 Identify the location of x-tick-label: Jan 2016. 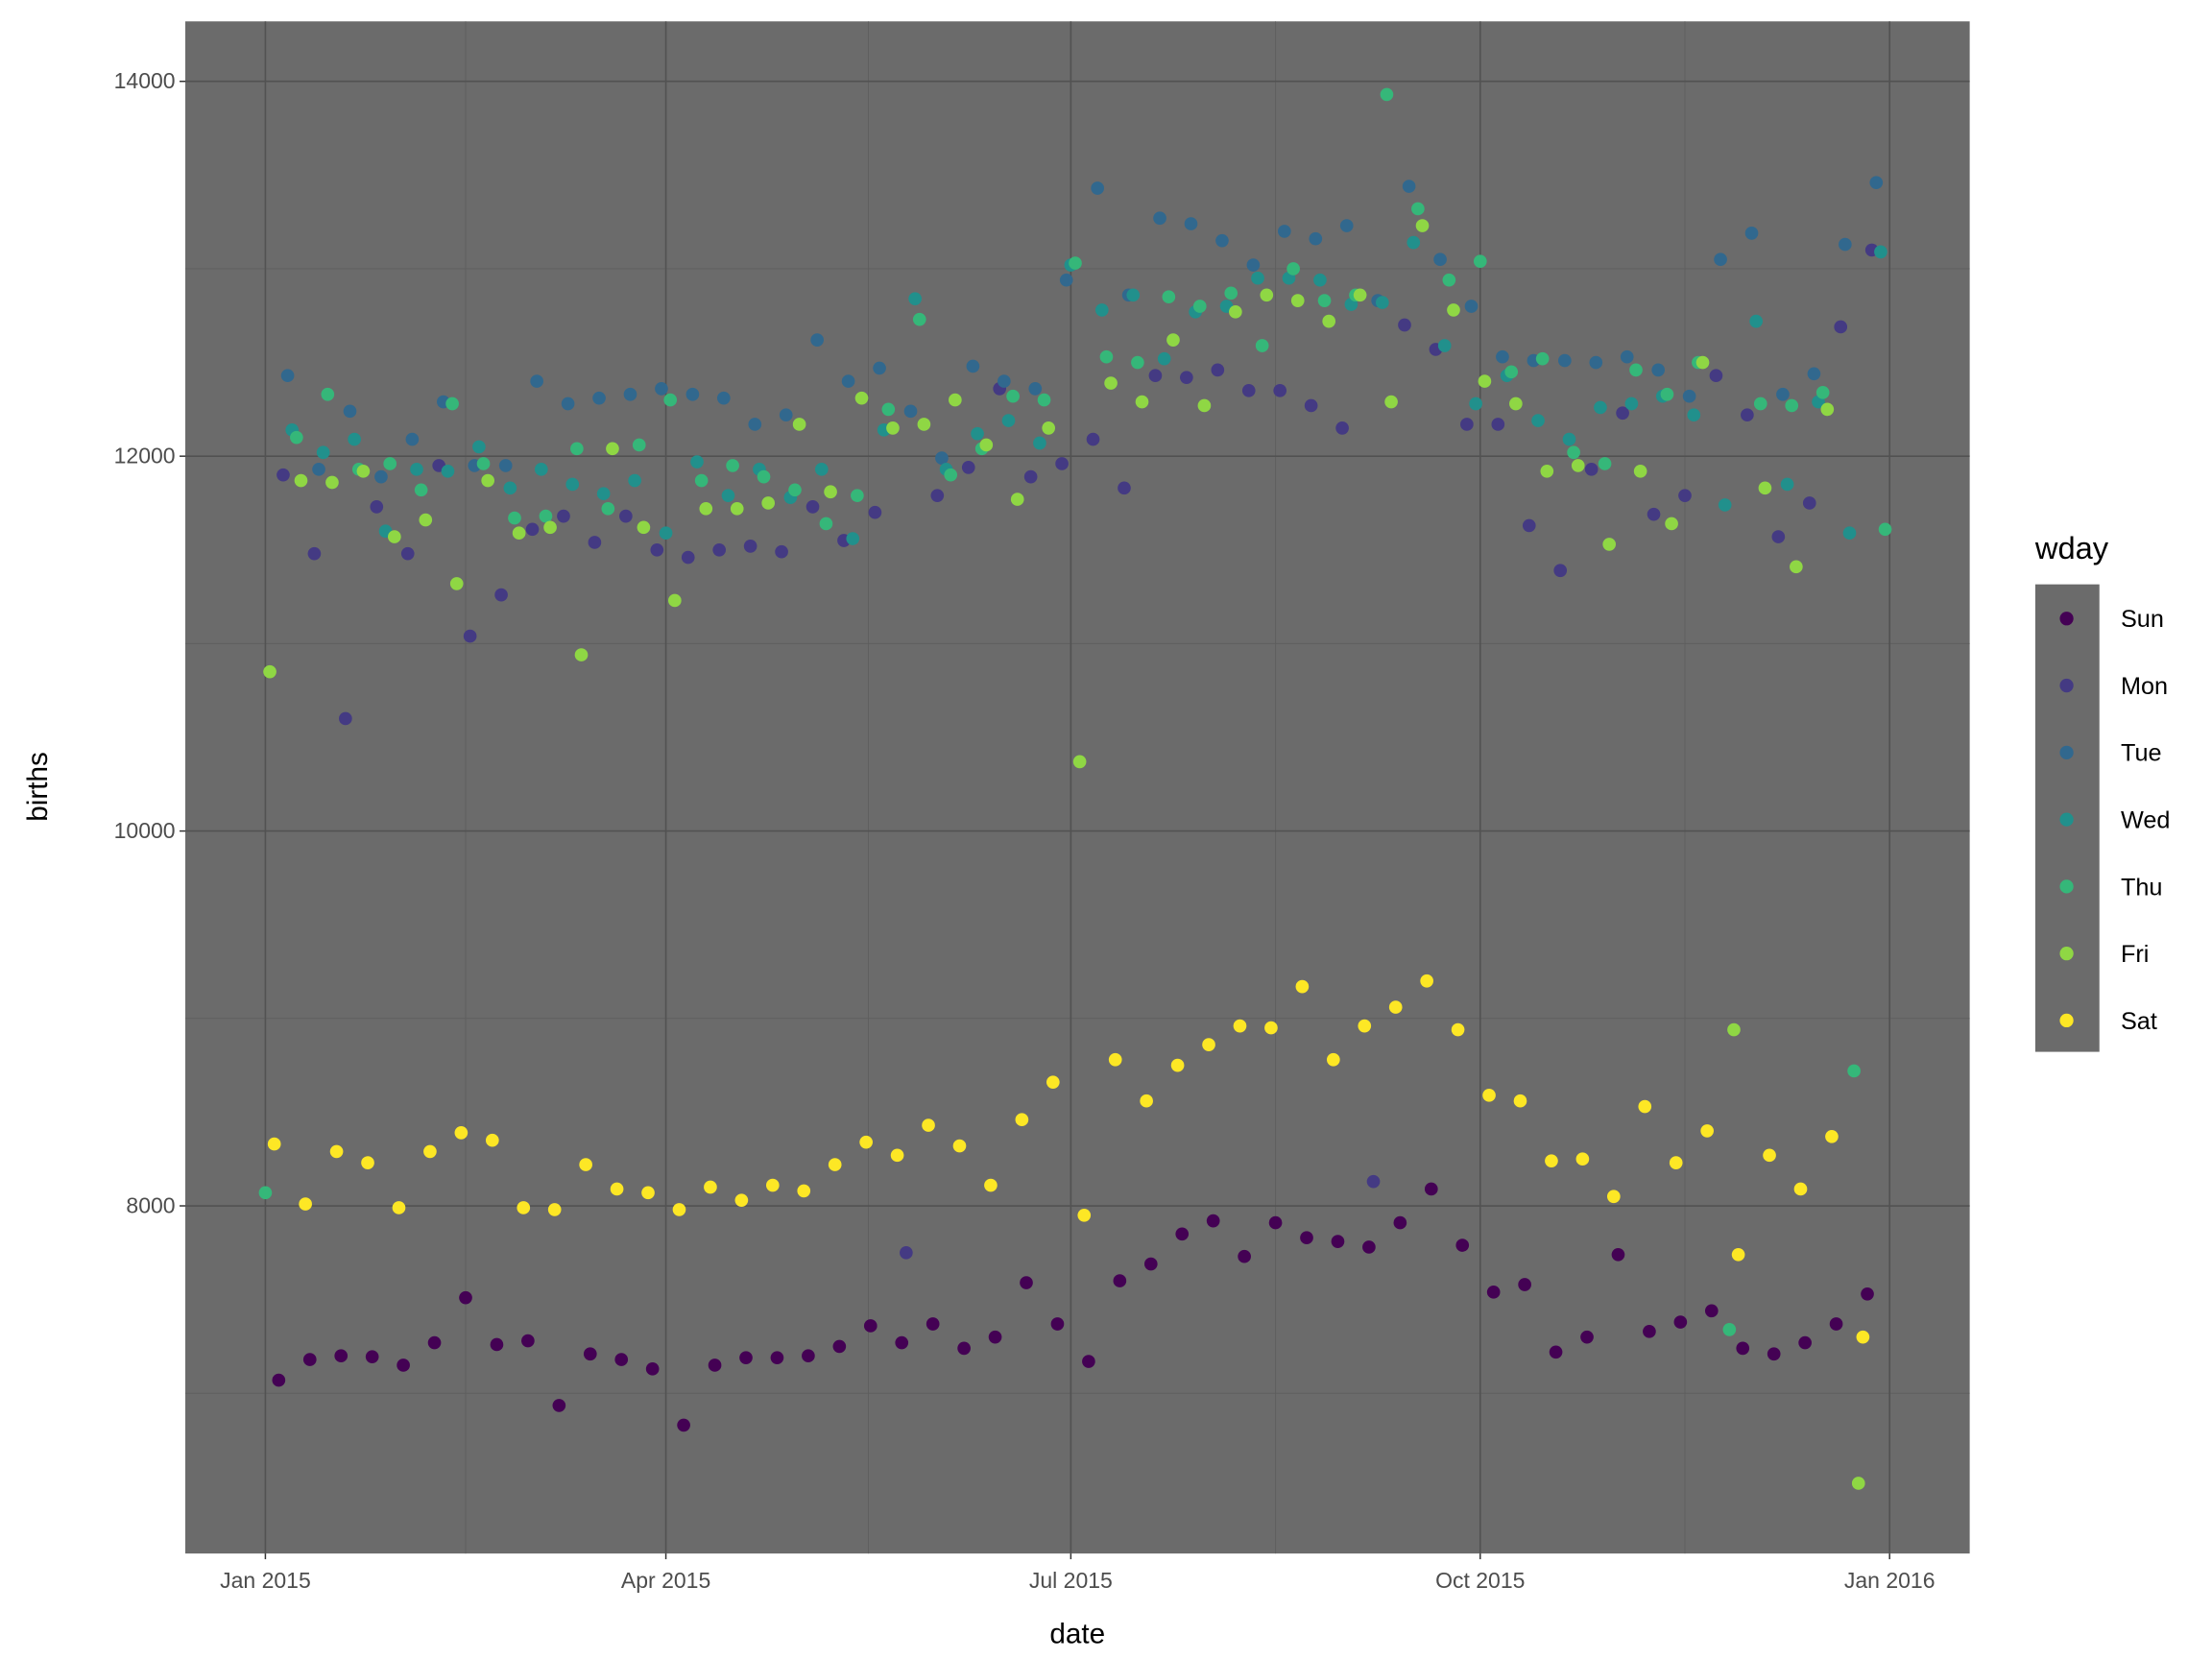
(1890, 1580).